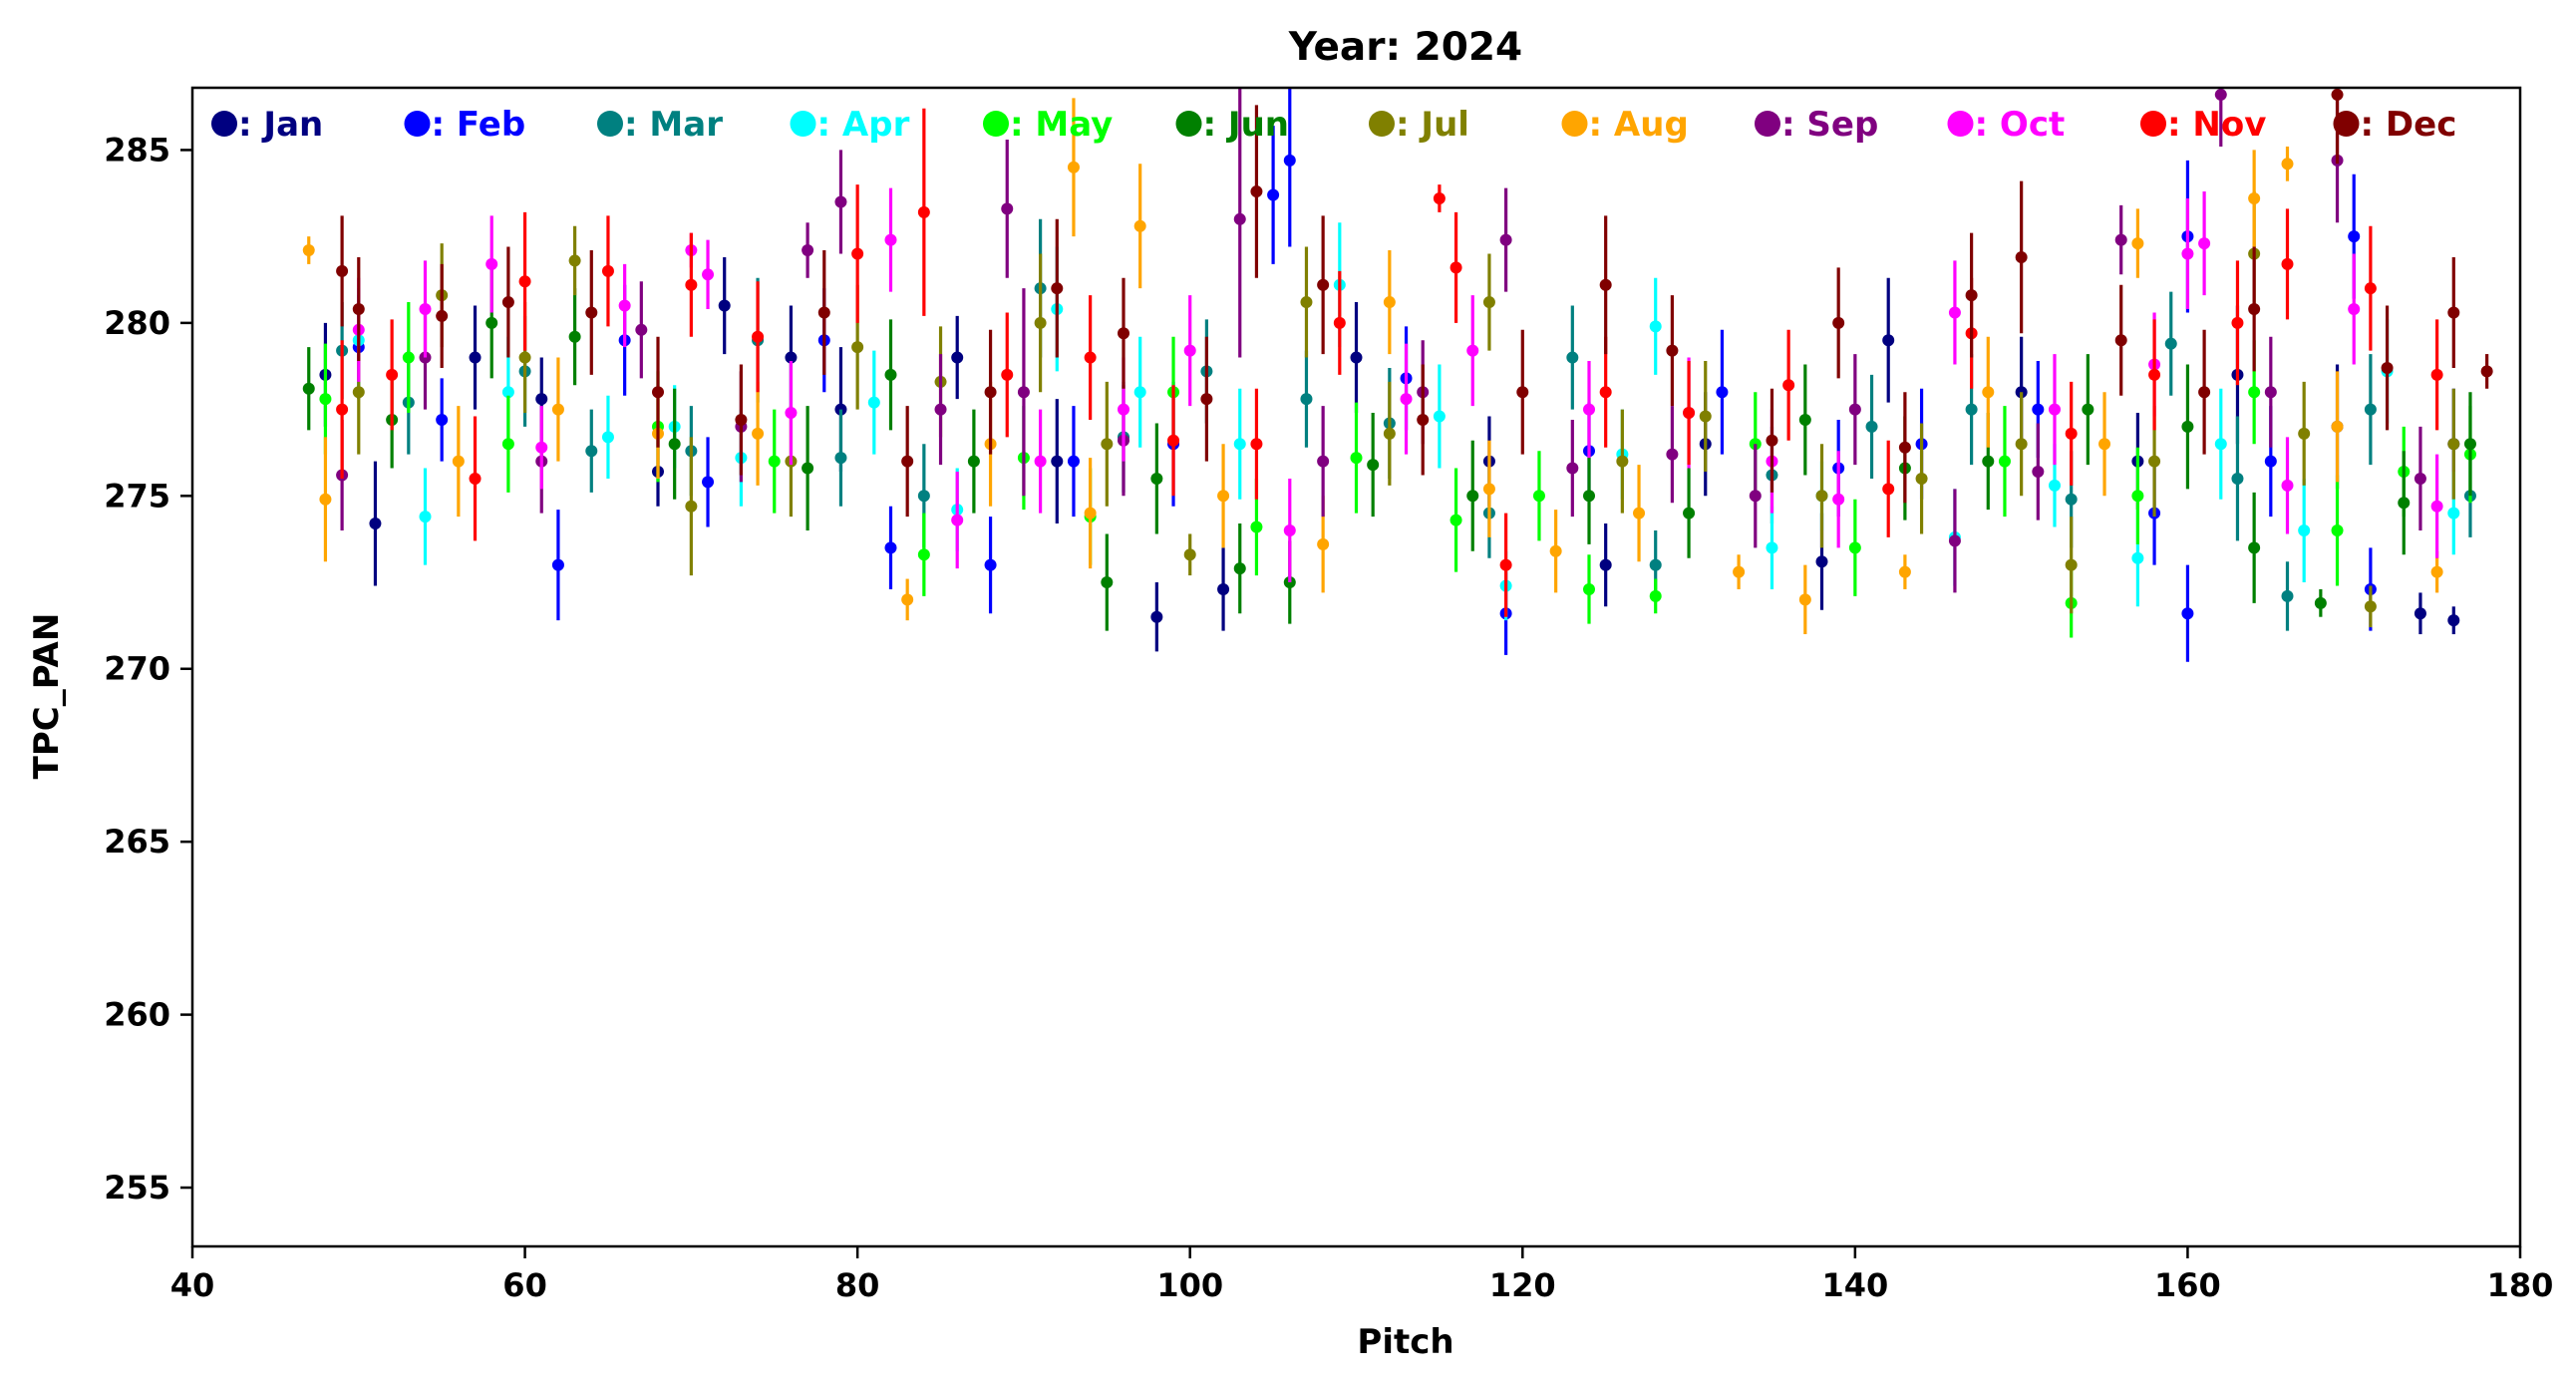 The height and width of the screenshot is (1387, 2576). What do you see at coordinates (137, 150) in the screenshot?
I see `y-tick-label: 285` at bounding box center [137, 150].